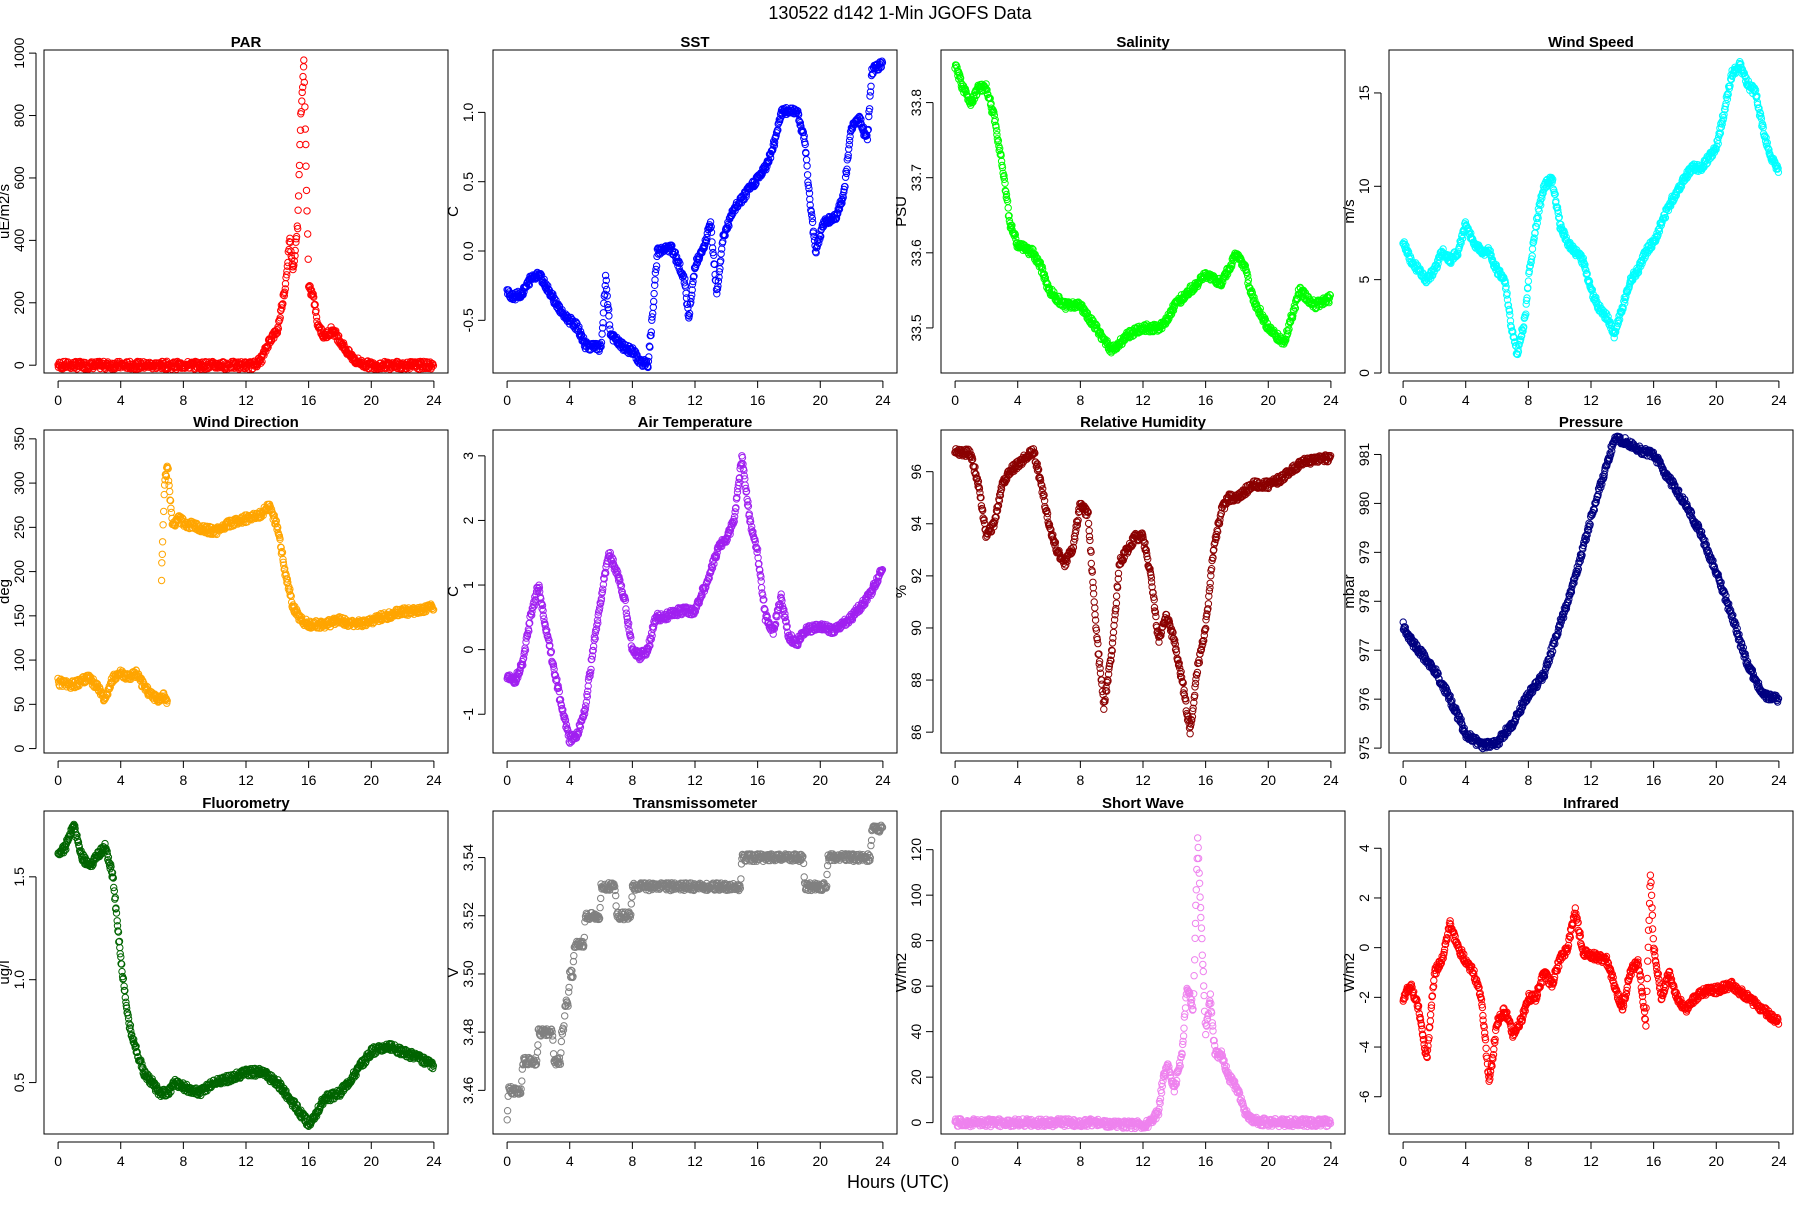 This screenshot has width=1800, height=1205. I want to click on y-axis-label: m/s, so click(1349, 211).